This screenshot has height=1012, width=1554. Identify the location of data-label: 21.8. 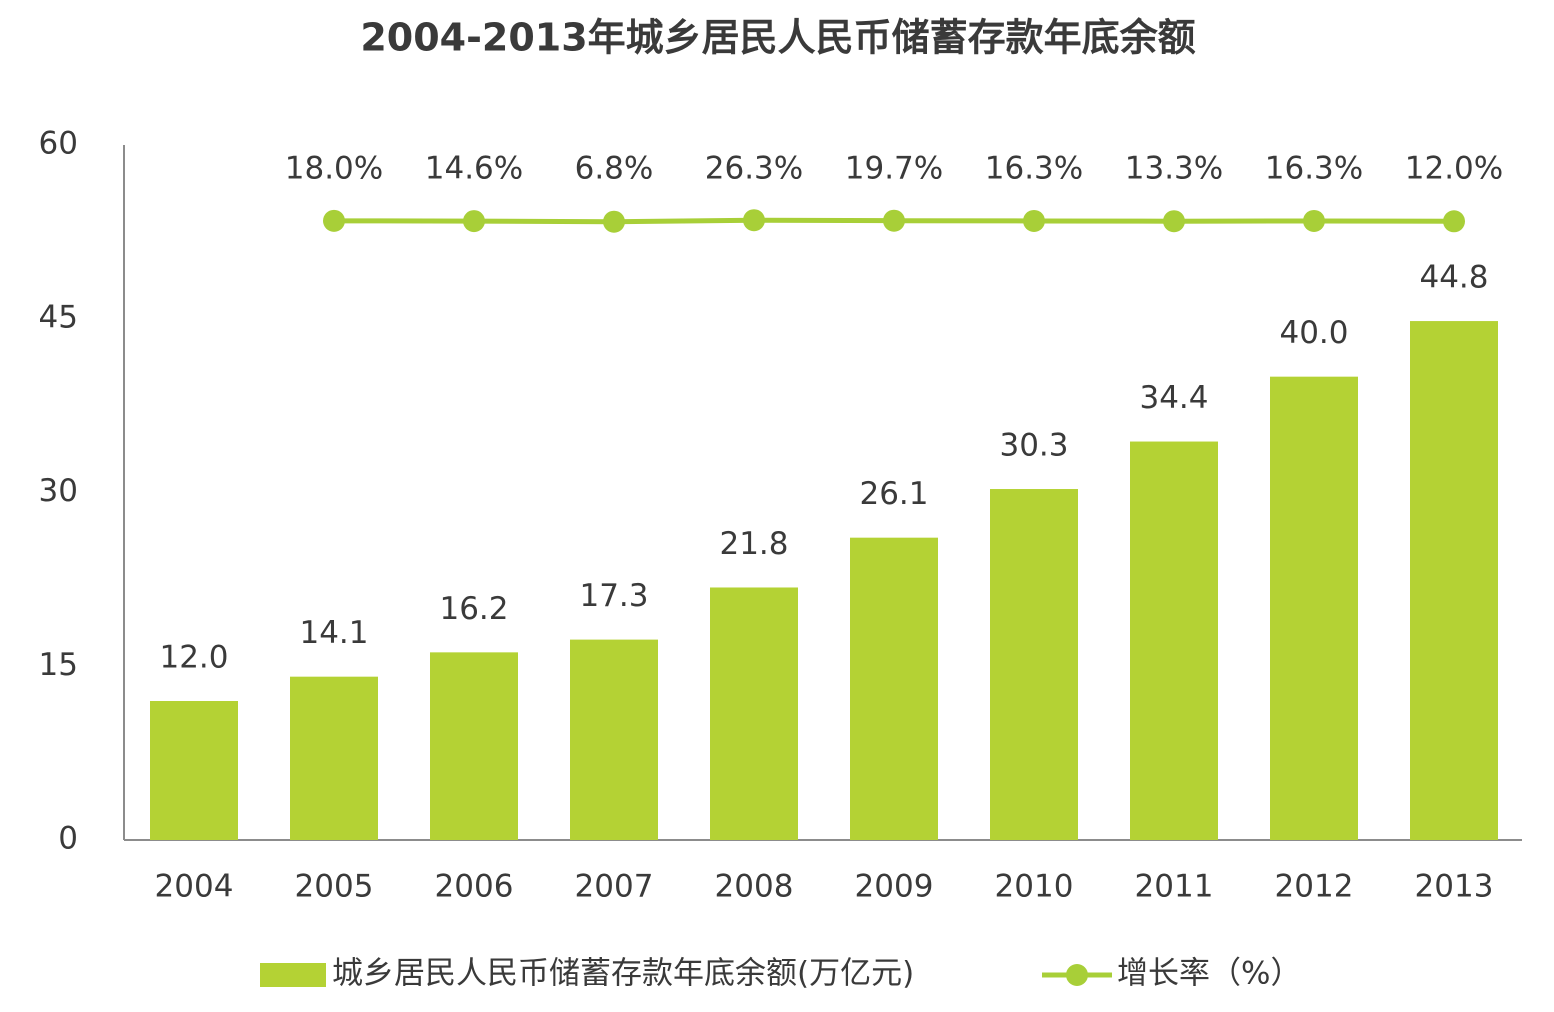
(753, 544).